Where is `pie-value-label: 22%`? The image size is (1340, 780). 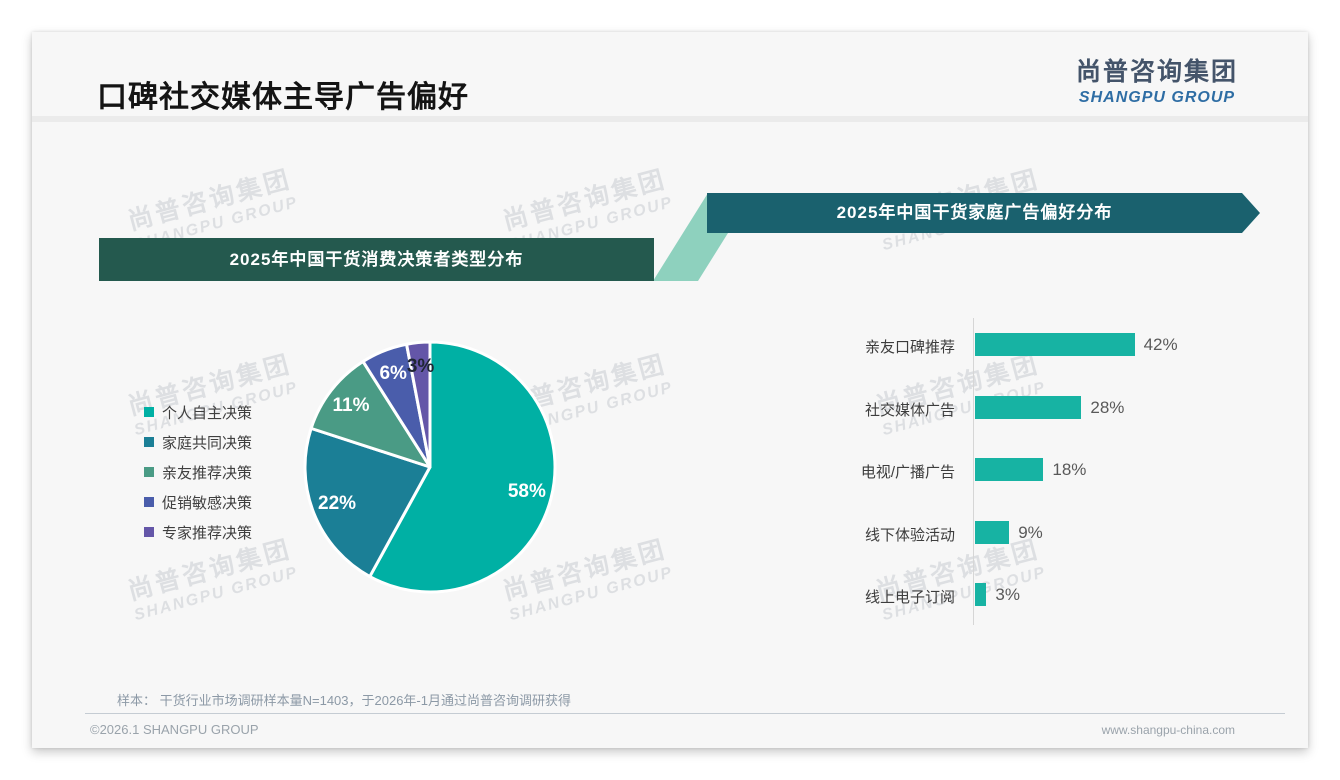 pie-value-label: 22% is located at coordinates (337, 503).